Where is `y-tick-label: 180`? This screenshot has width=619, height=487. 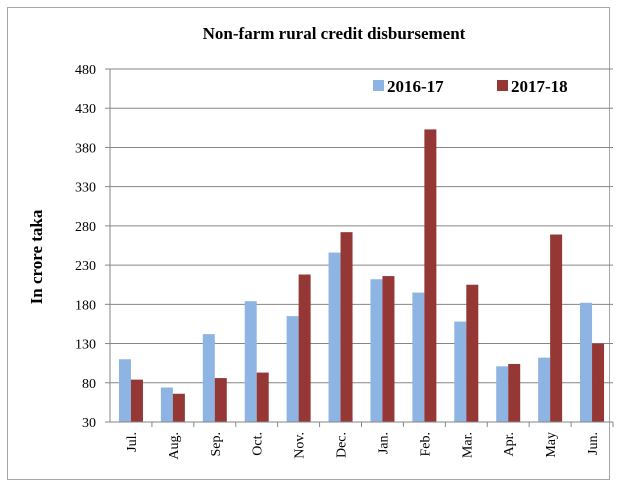 y-tick-label: 180 is located at coordinates (85, 305).